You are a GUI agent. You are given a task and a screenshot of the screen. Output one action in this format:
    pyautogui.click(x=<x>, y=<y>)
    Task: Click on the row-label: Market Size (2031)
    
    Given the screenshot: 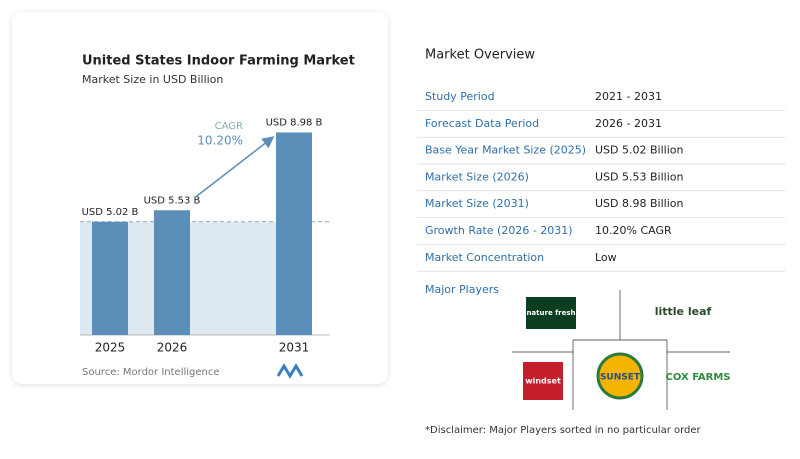 What is the action you would take?
    pyautogui.click(x=477, y=203)
    